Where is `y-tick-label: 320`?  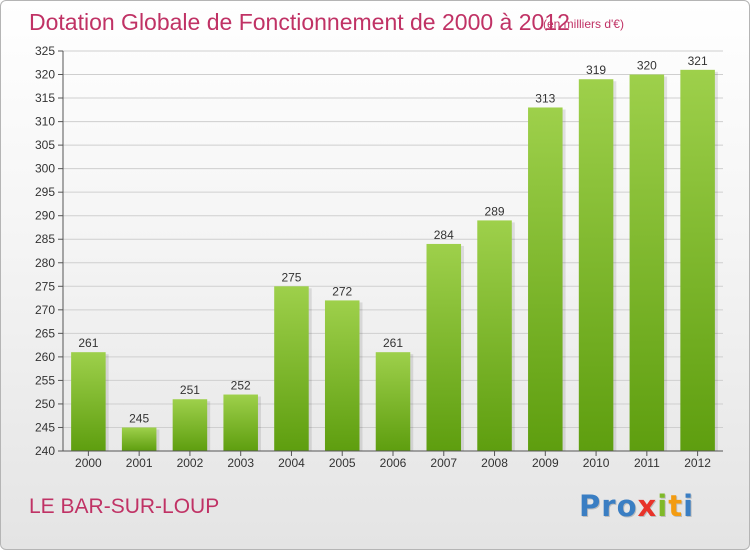 y-tick-label: 320 is located at coordinates (45, 75).